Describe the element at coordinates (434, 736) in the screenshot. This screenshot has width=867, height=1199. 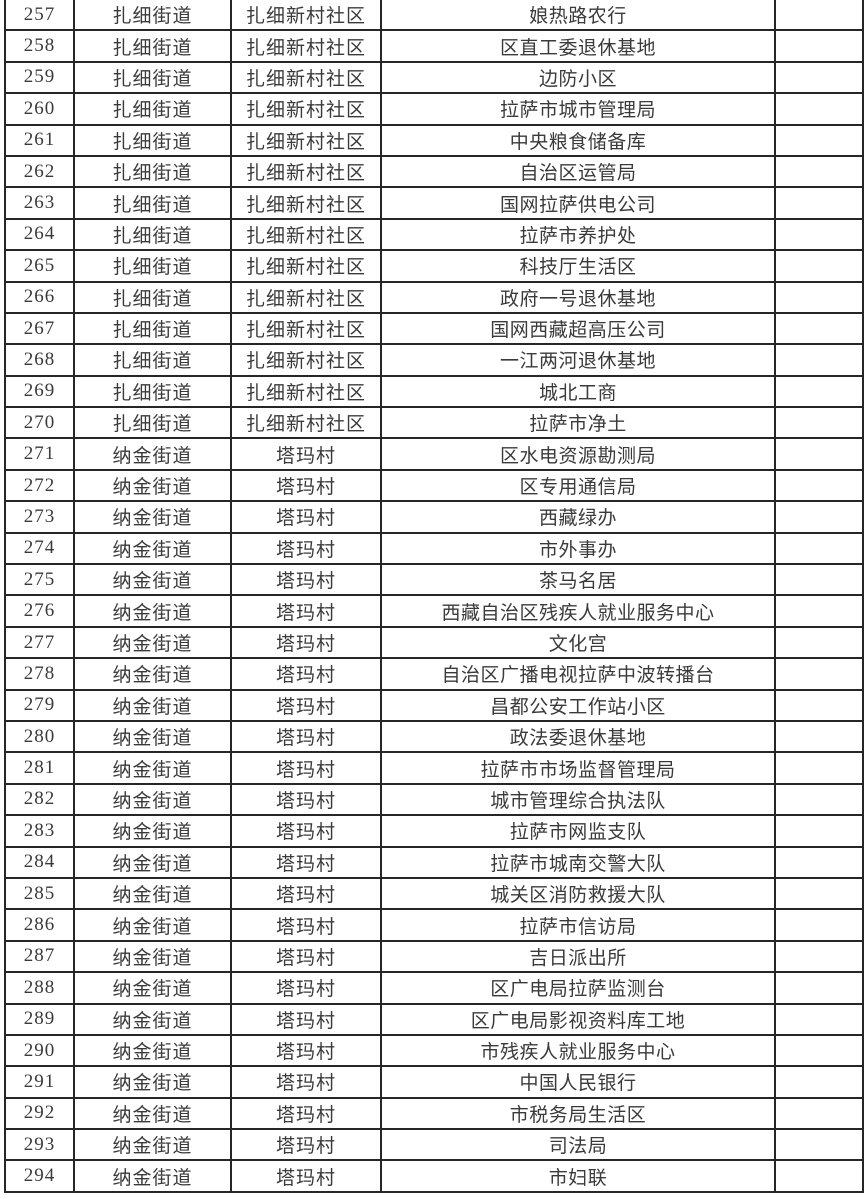
I see `table-row: 280 纳金街道 塔玛村 政法委退休基地` at that location.